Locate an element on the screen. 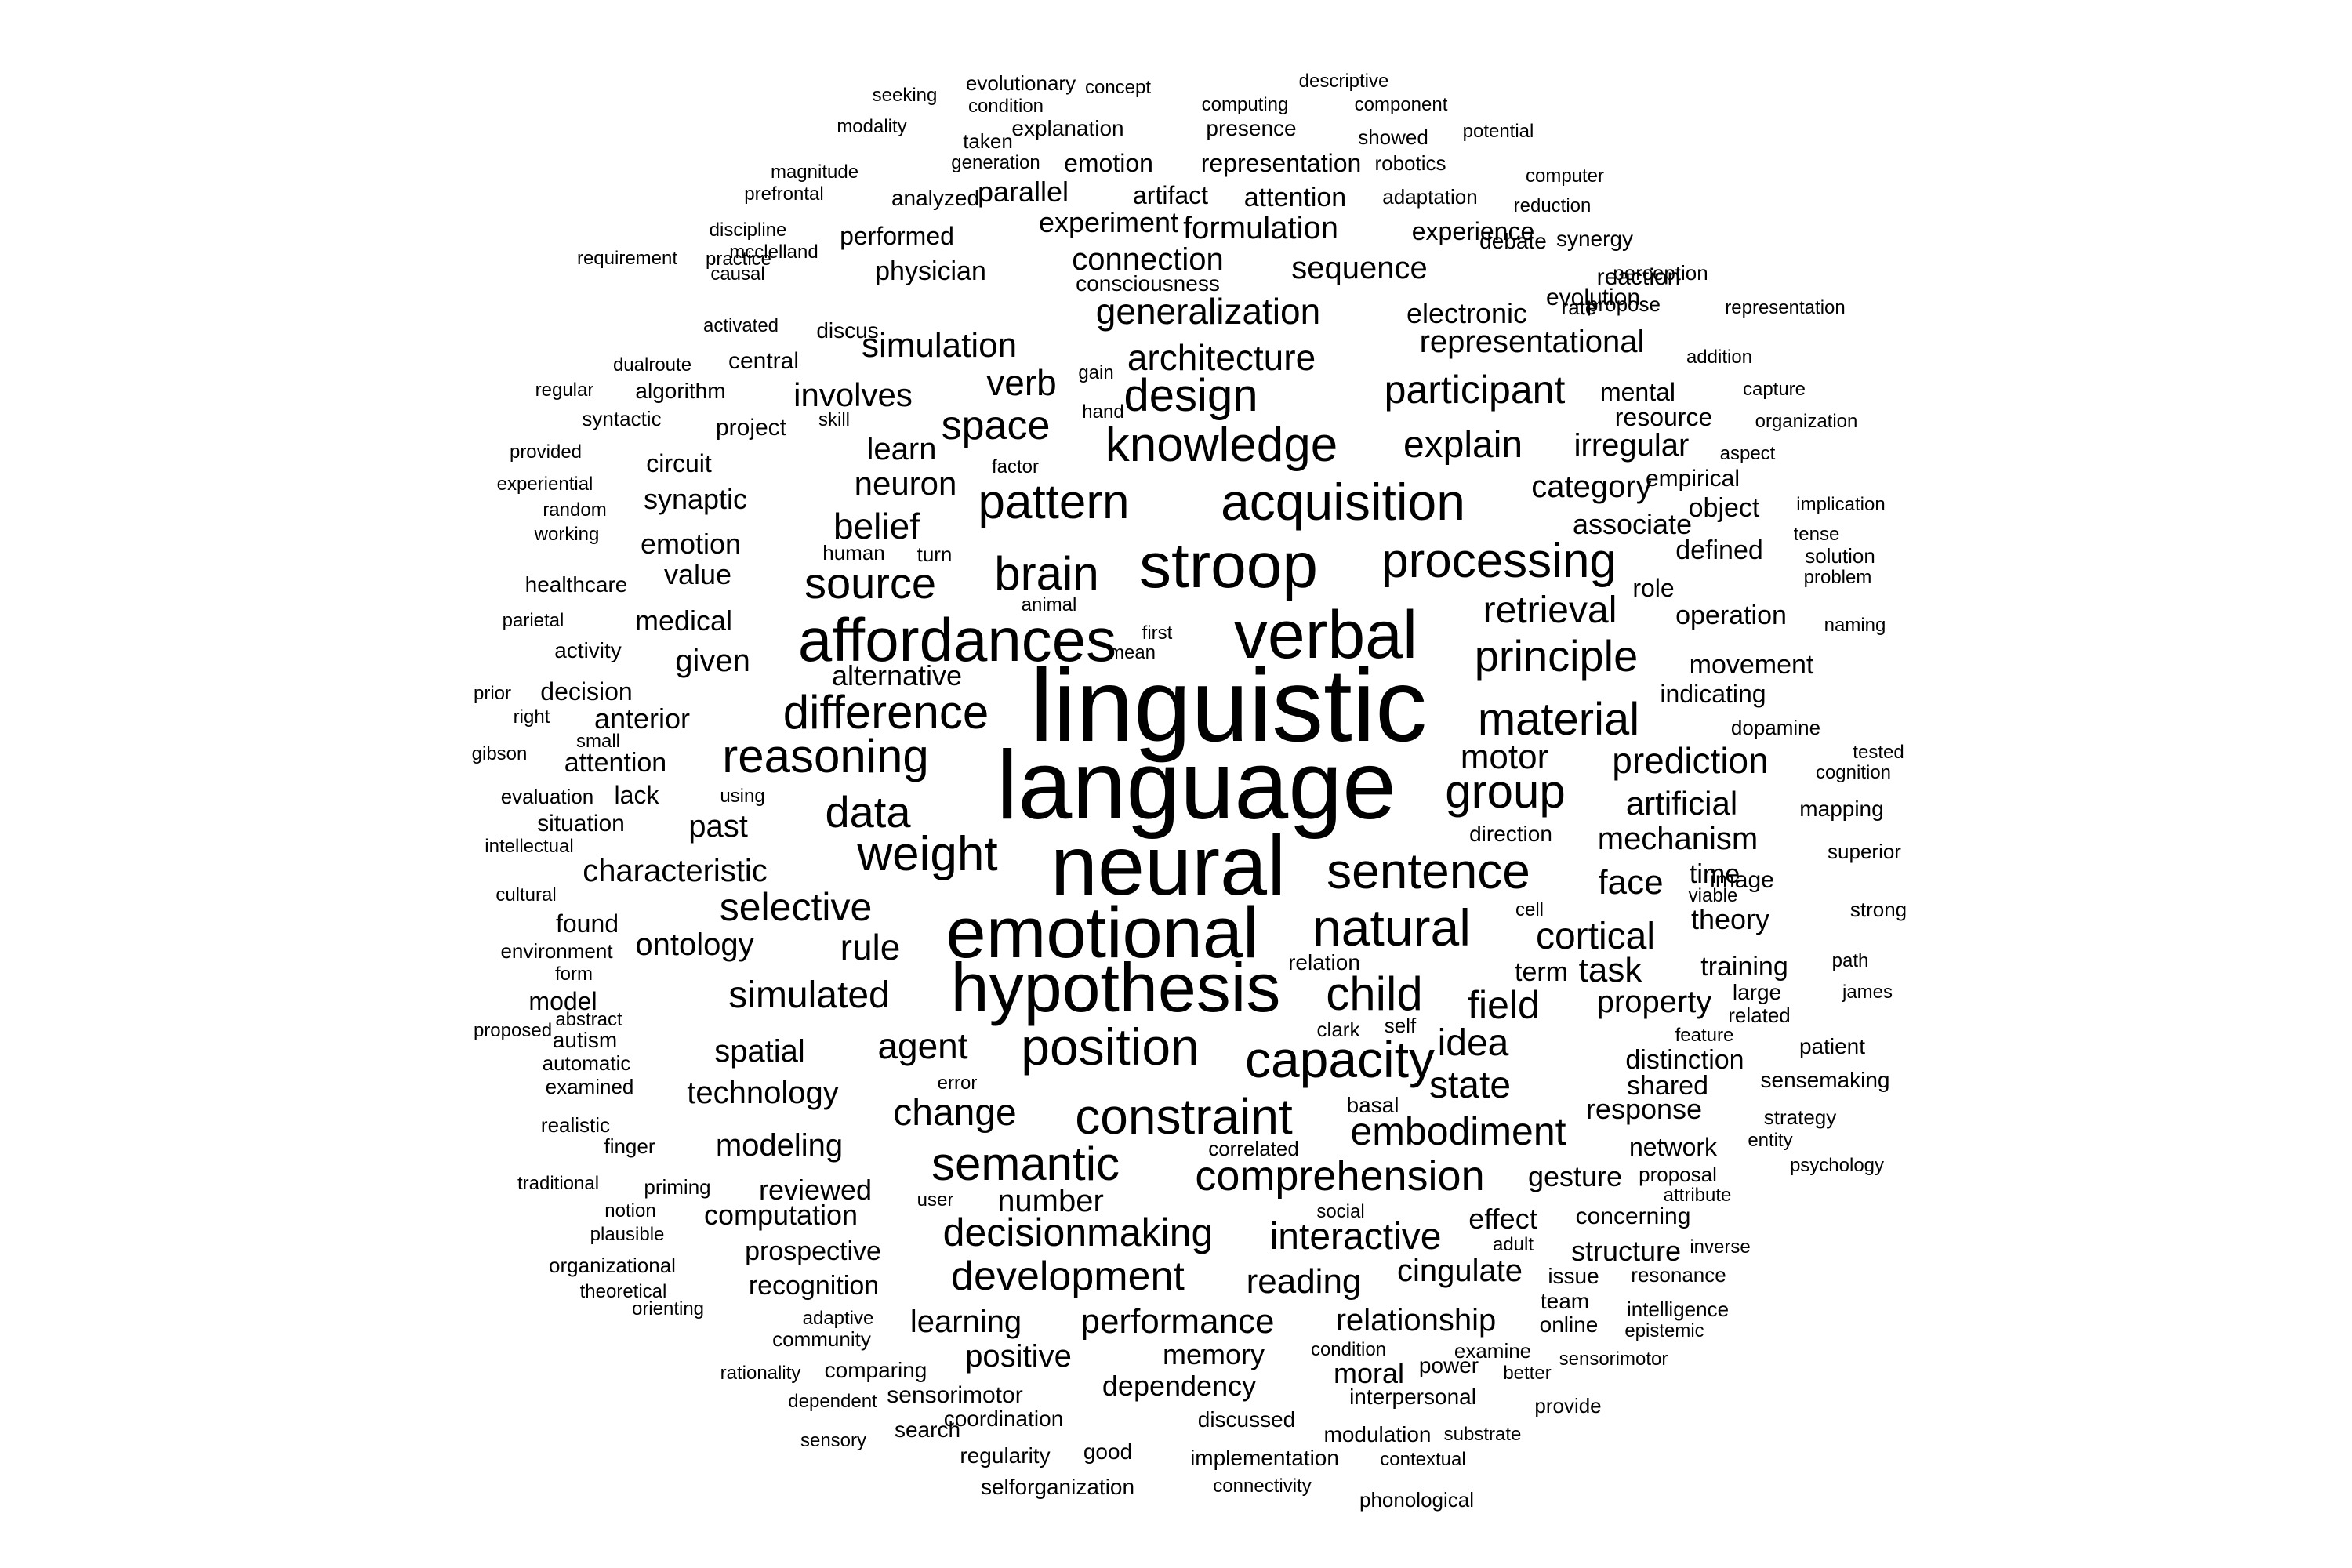 This screenshot has height=1568, width=2352. cloud-word-mechanism: mechanism is located at coordinates (1678, 839).